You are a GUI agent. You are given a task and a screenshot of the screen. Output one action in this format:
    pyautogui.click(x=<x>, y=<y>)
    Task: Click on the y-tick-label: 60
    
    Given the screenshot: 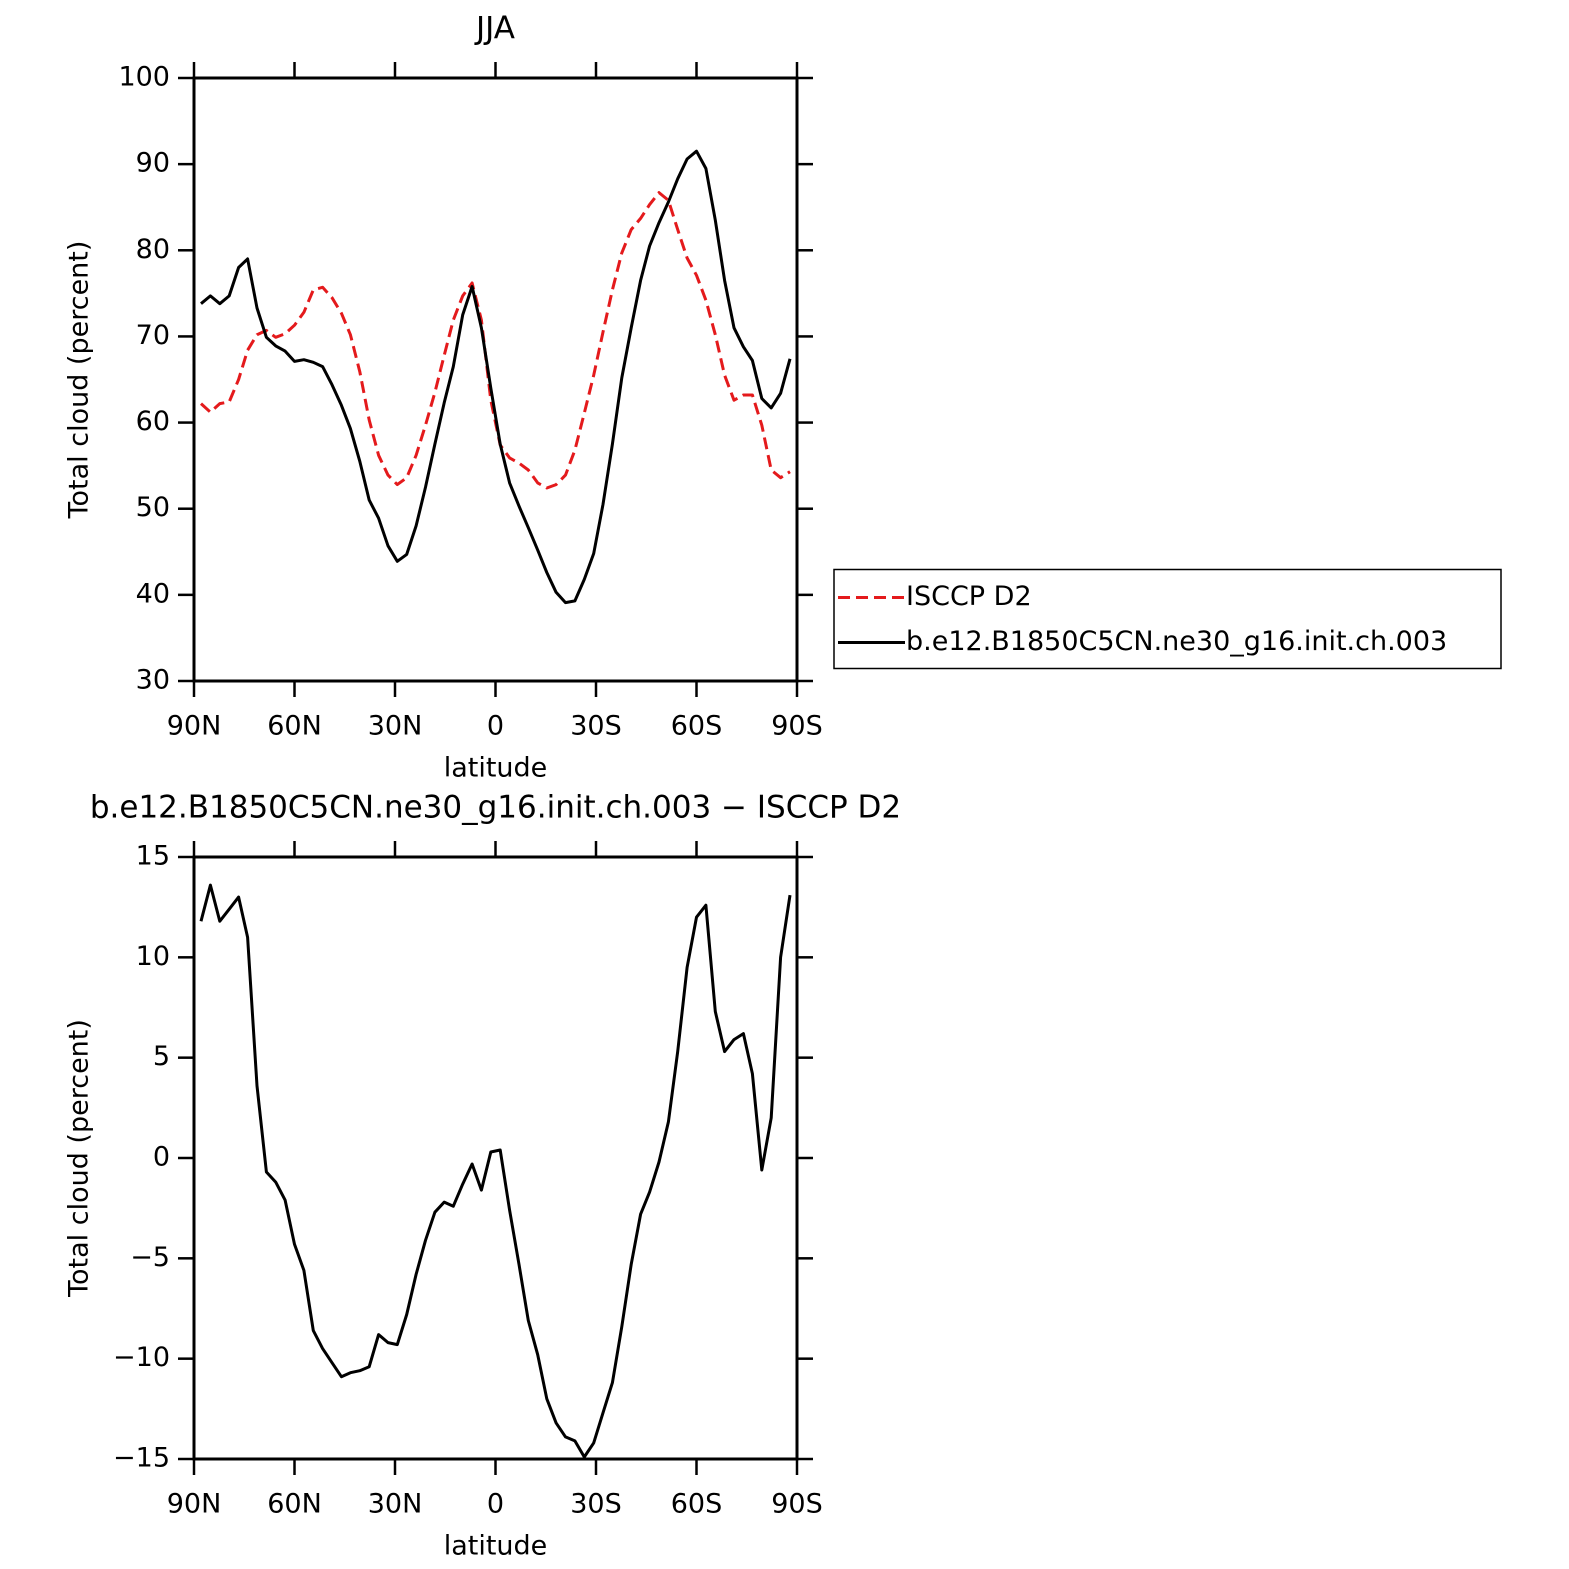 What is the action you would take?
    pyautogui.click(x=153, y=421)
    